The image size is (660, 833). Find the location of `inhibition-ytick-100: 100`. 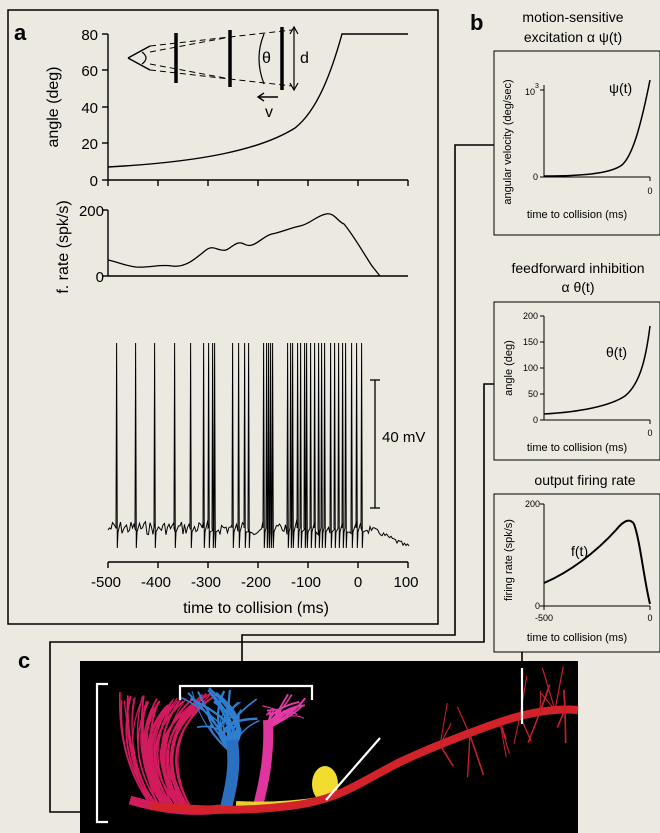

inhibition-ytick-100: 100 is located at coordinates (530, 368).